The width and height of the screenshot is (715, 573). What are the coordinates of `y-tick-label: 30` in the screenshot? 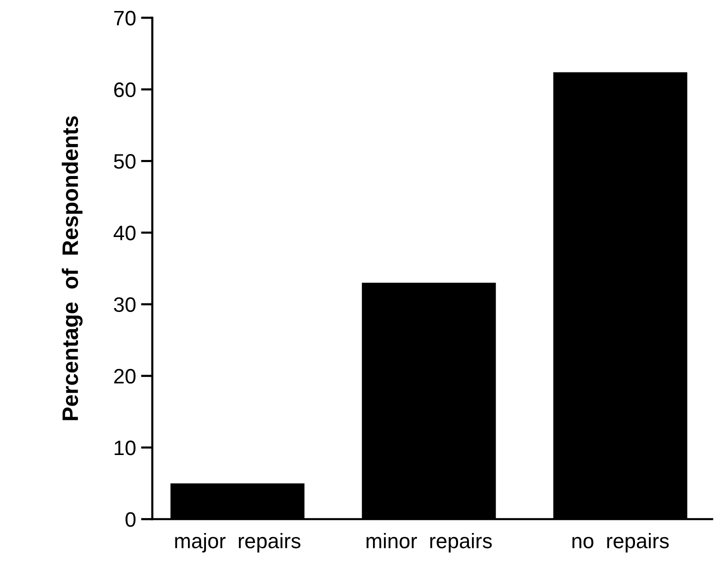 It's located at (125, 304).